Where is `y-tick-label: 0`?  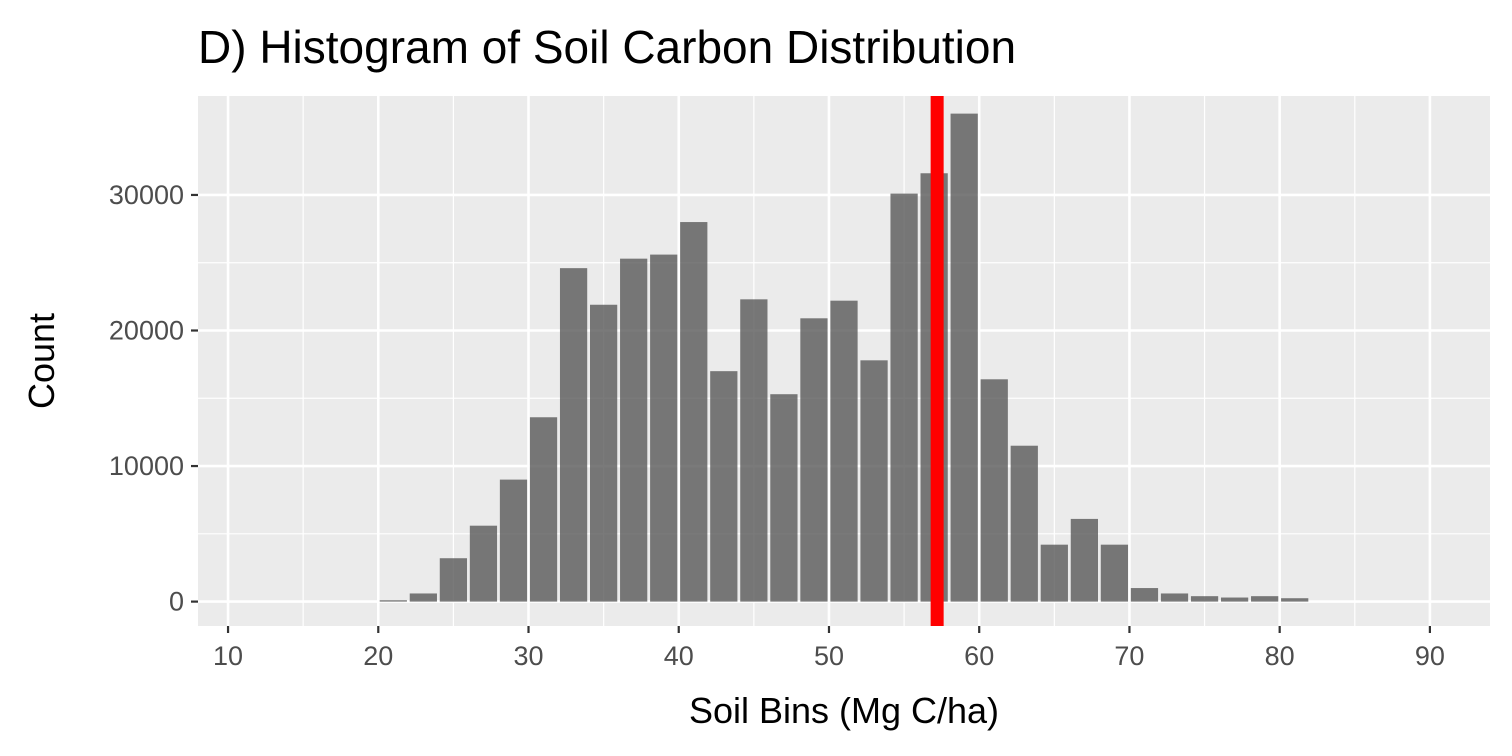
y-tick-label: 0 is located at coordinates (176, 602).